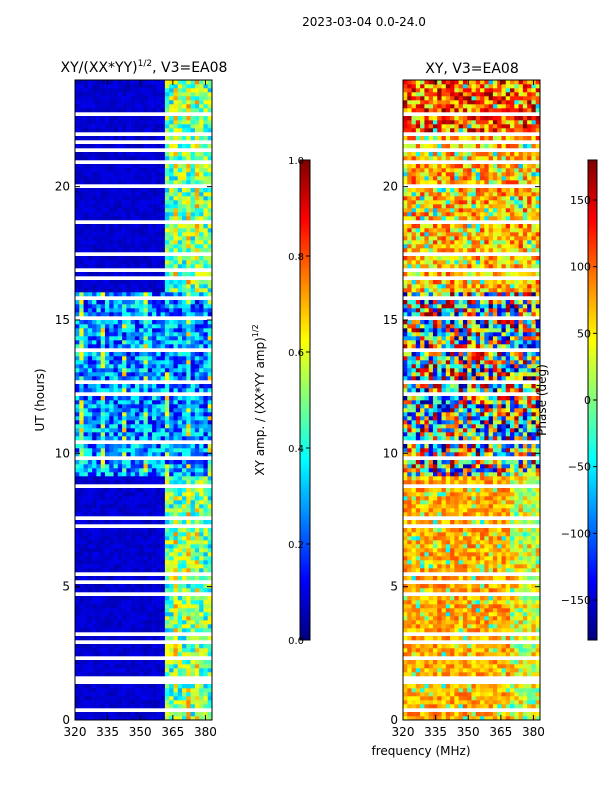 The width and height of the screenshot is (600, 800). I want to click on colorbar1-ticks: 0.0 0.2 0.4 0.6 0.8 1.0, so click(299, 401).